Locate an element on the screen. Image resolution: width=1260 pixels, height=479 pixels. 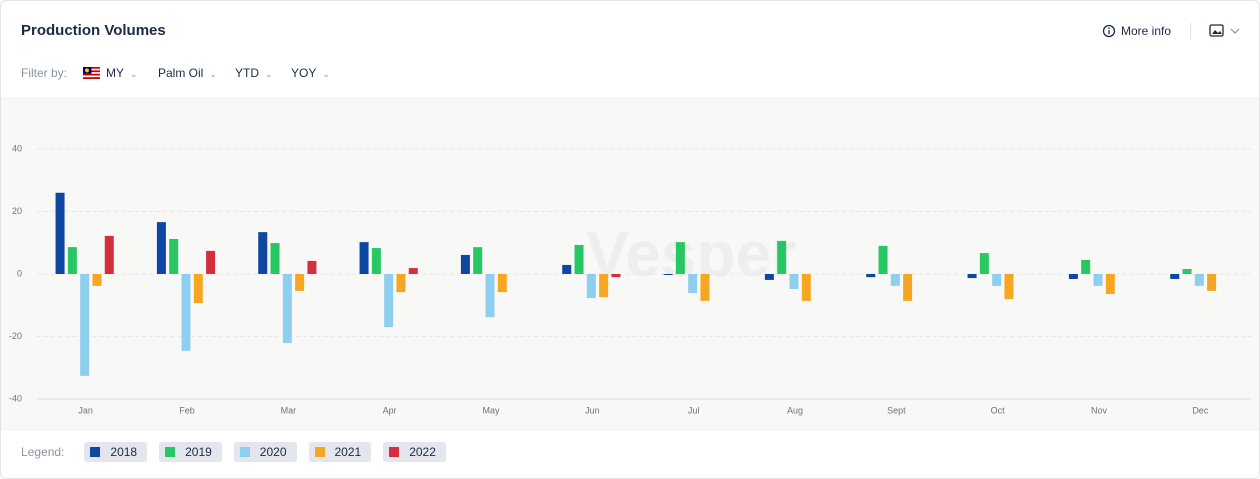
x-tick-label: Apr is located at coordinates (390, 410).